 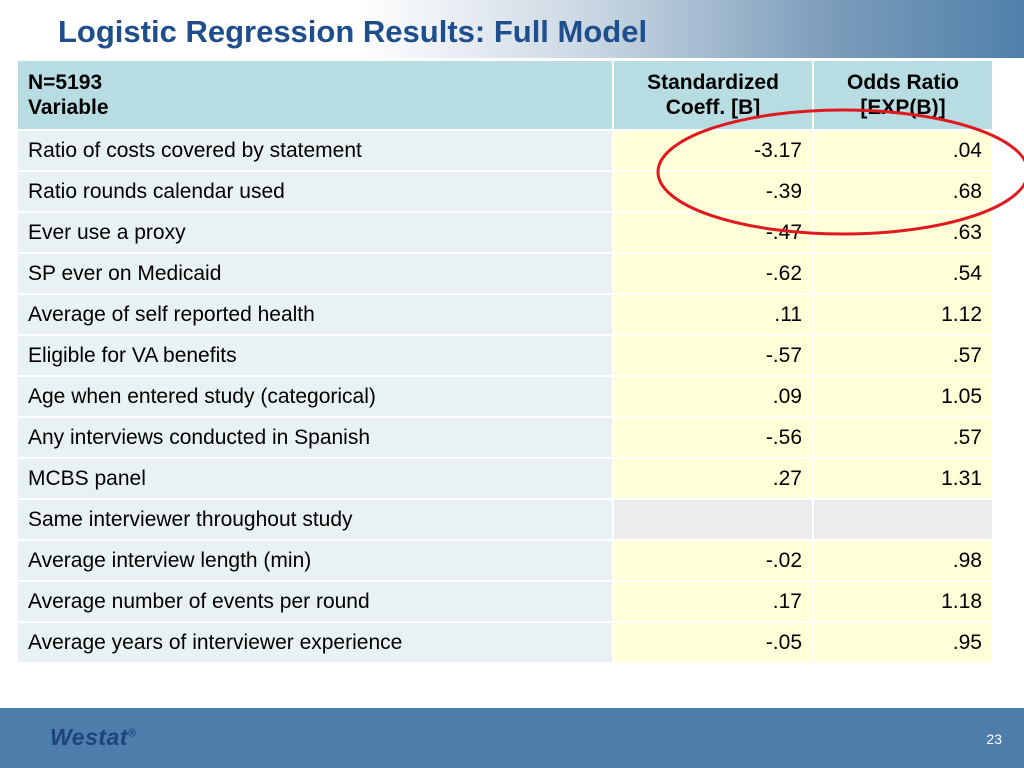 I want to click on variable-cell: Age when entered study (categorical), so click(x=315, y=396).